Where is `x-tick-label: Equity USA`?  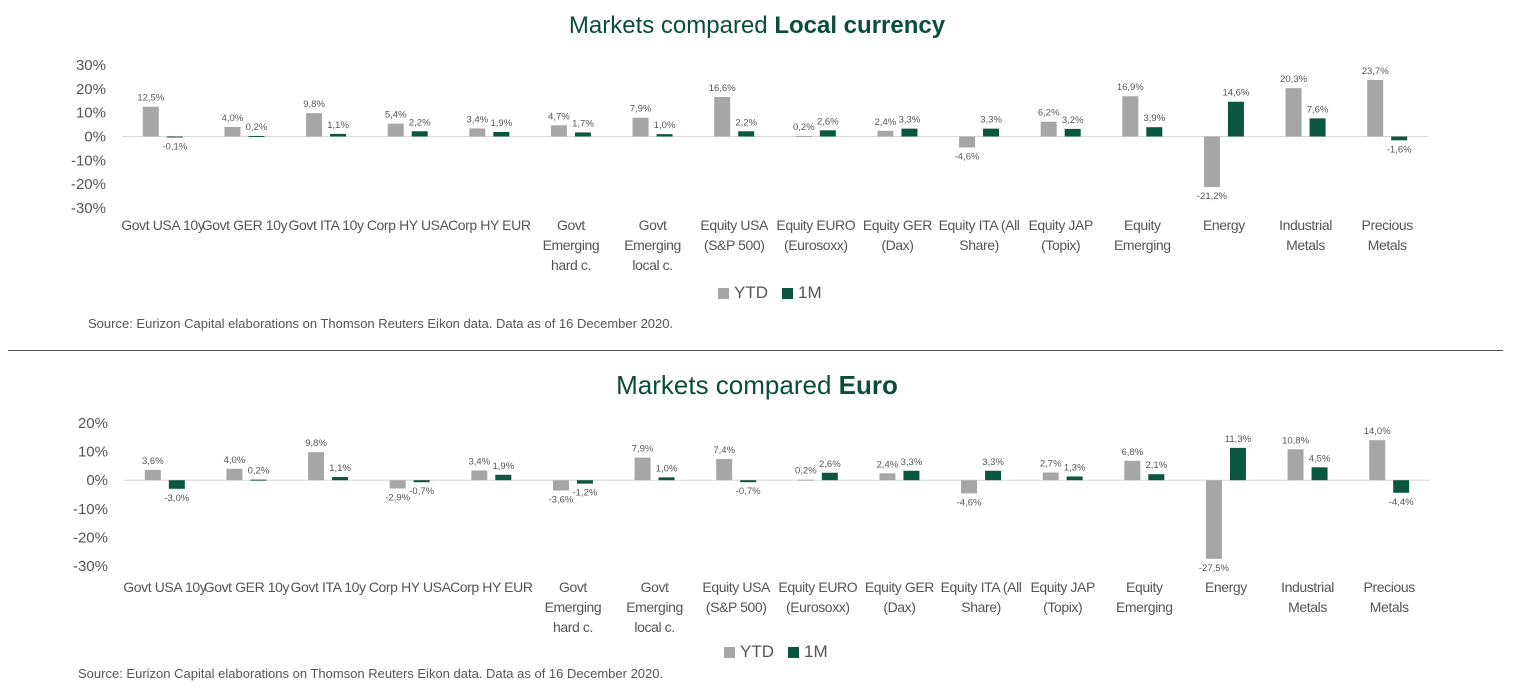 x-tick-label: Equity USA is located at coordinates (736, 587).